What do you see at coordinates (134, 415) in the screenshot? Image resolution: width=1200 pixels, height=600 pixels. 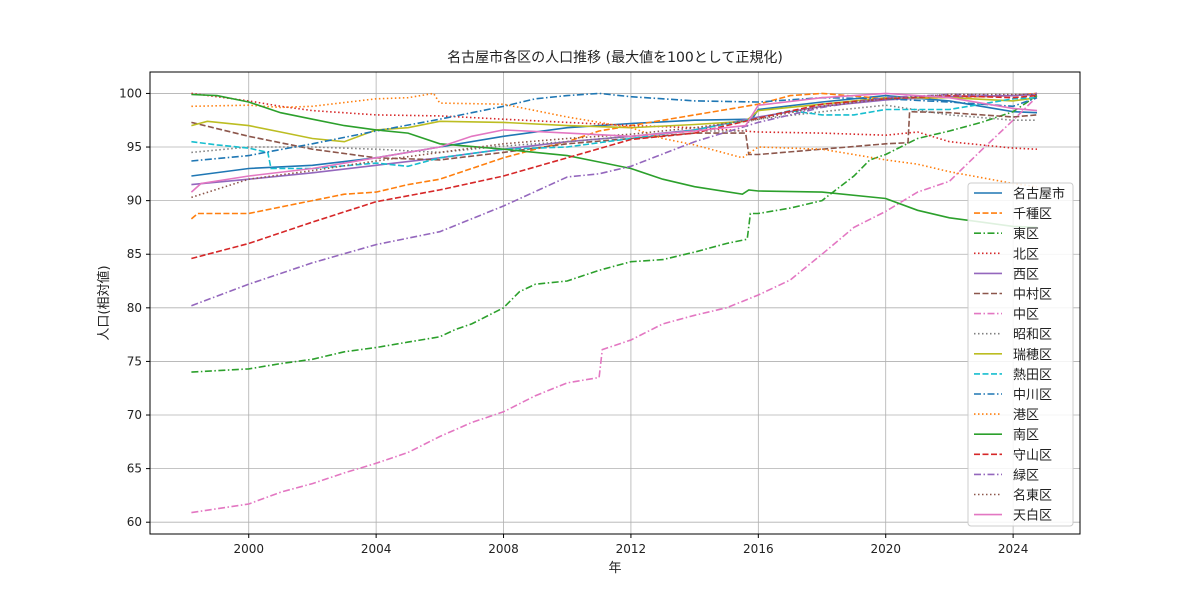 I see `y-tick-label: 70` at bounding box center [134, 415].